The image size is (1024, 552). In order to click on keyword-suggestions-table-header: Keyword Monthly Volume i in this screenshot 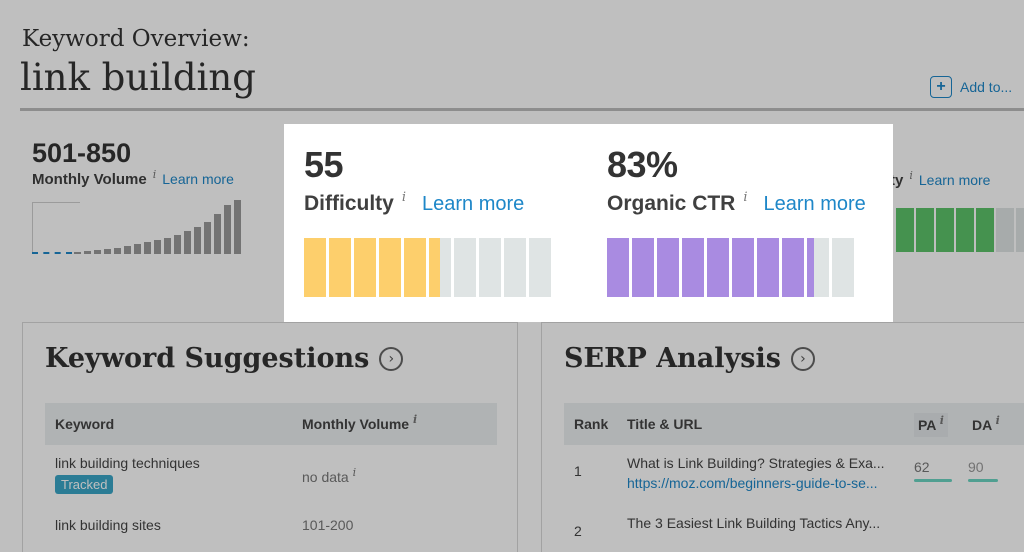, I will do `click(271, 424)`.